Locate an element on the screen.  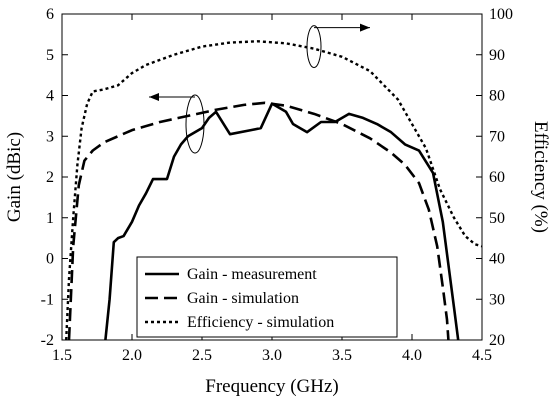
annotations-group is located at coordinates (259, 88).